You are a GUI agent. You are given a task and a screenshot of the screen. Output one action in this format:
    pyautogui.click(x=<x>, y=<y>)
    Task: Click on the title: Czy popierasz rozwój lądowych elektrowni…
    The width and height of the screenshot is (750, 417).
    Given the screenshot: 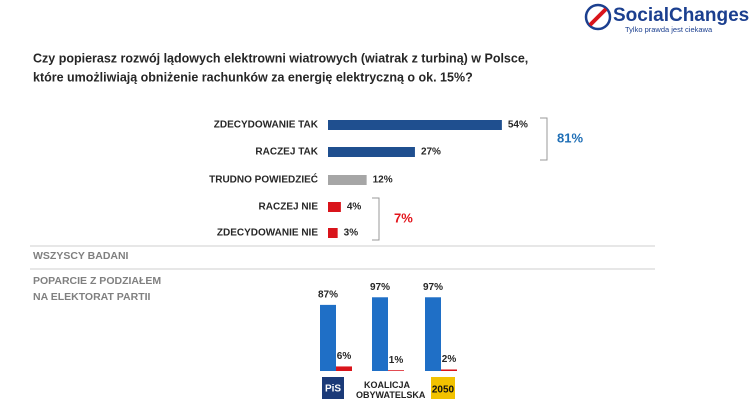 What is the action you would take?
    pyautogui.click(x=280, y=58)
    